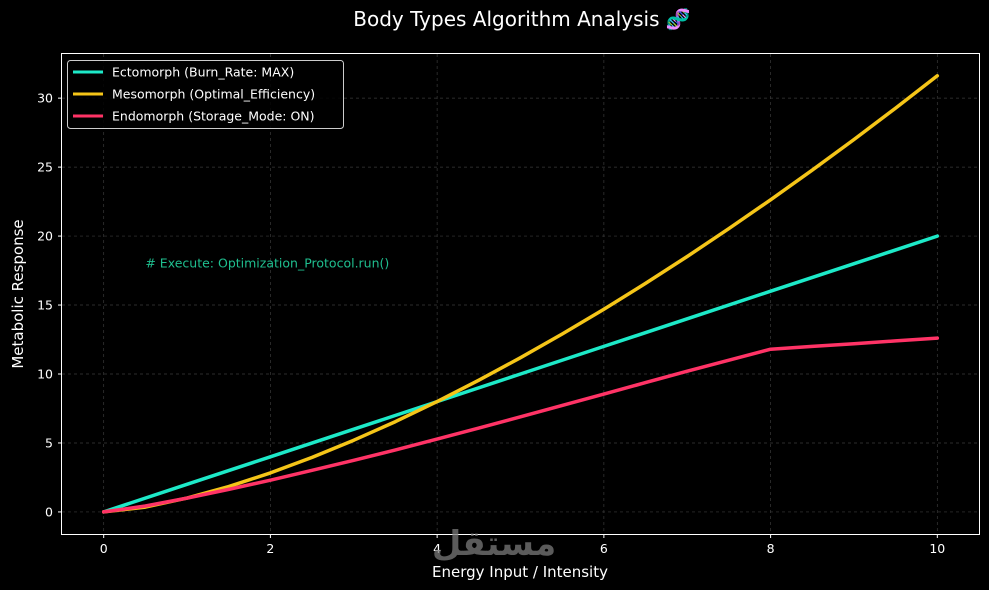 This screenshot has width=989, height=590. I want to click on code-annotation: # Execute: Optimization_Protocol.run(), so click(267, 263).